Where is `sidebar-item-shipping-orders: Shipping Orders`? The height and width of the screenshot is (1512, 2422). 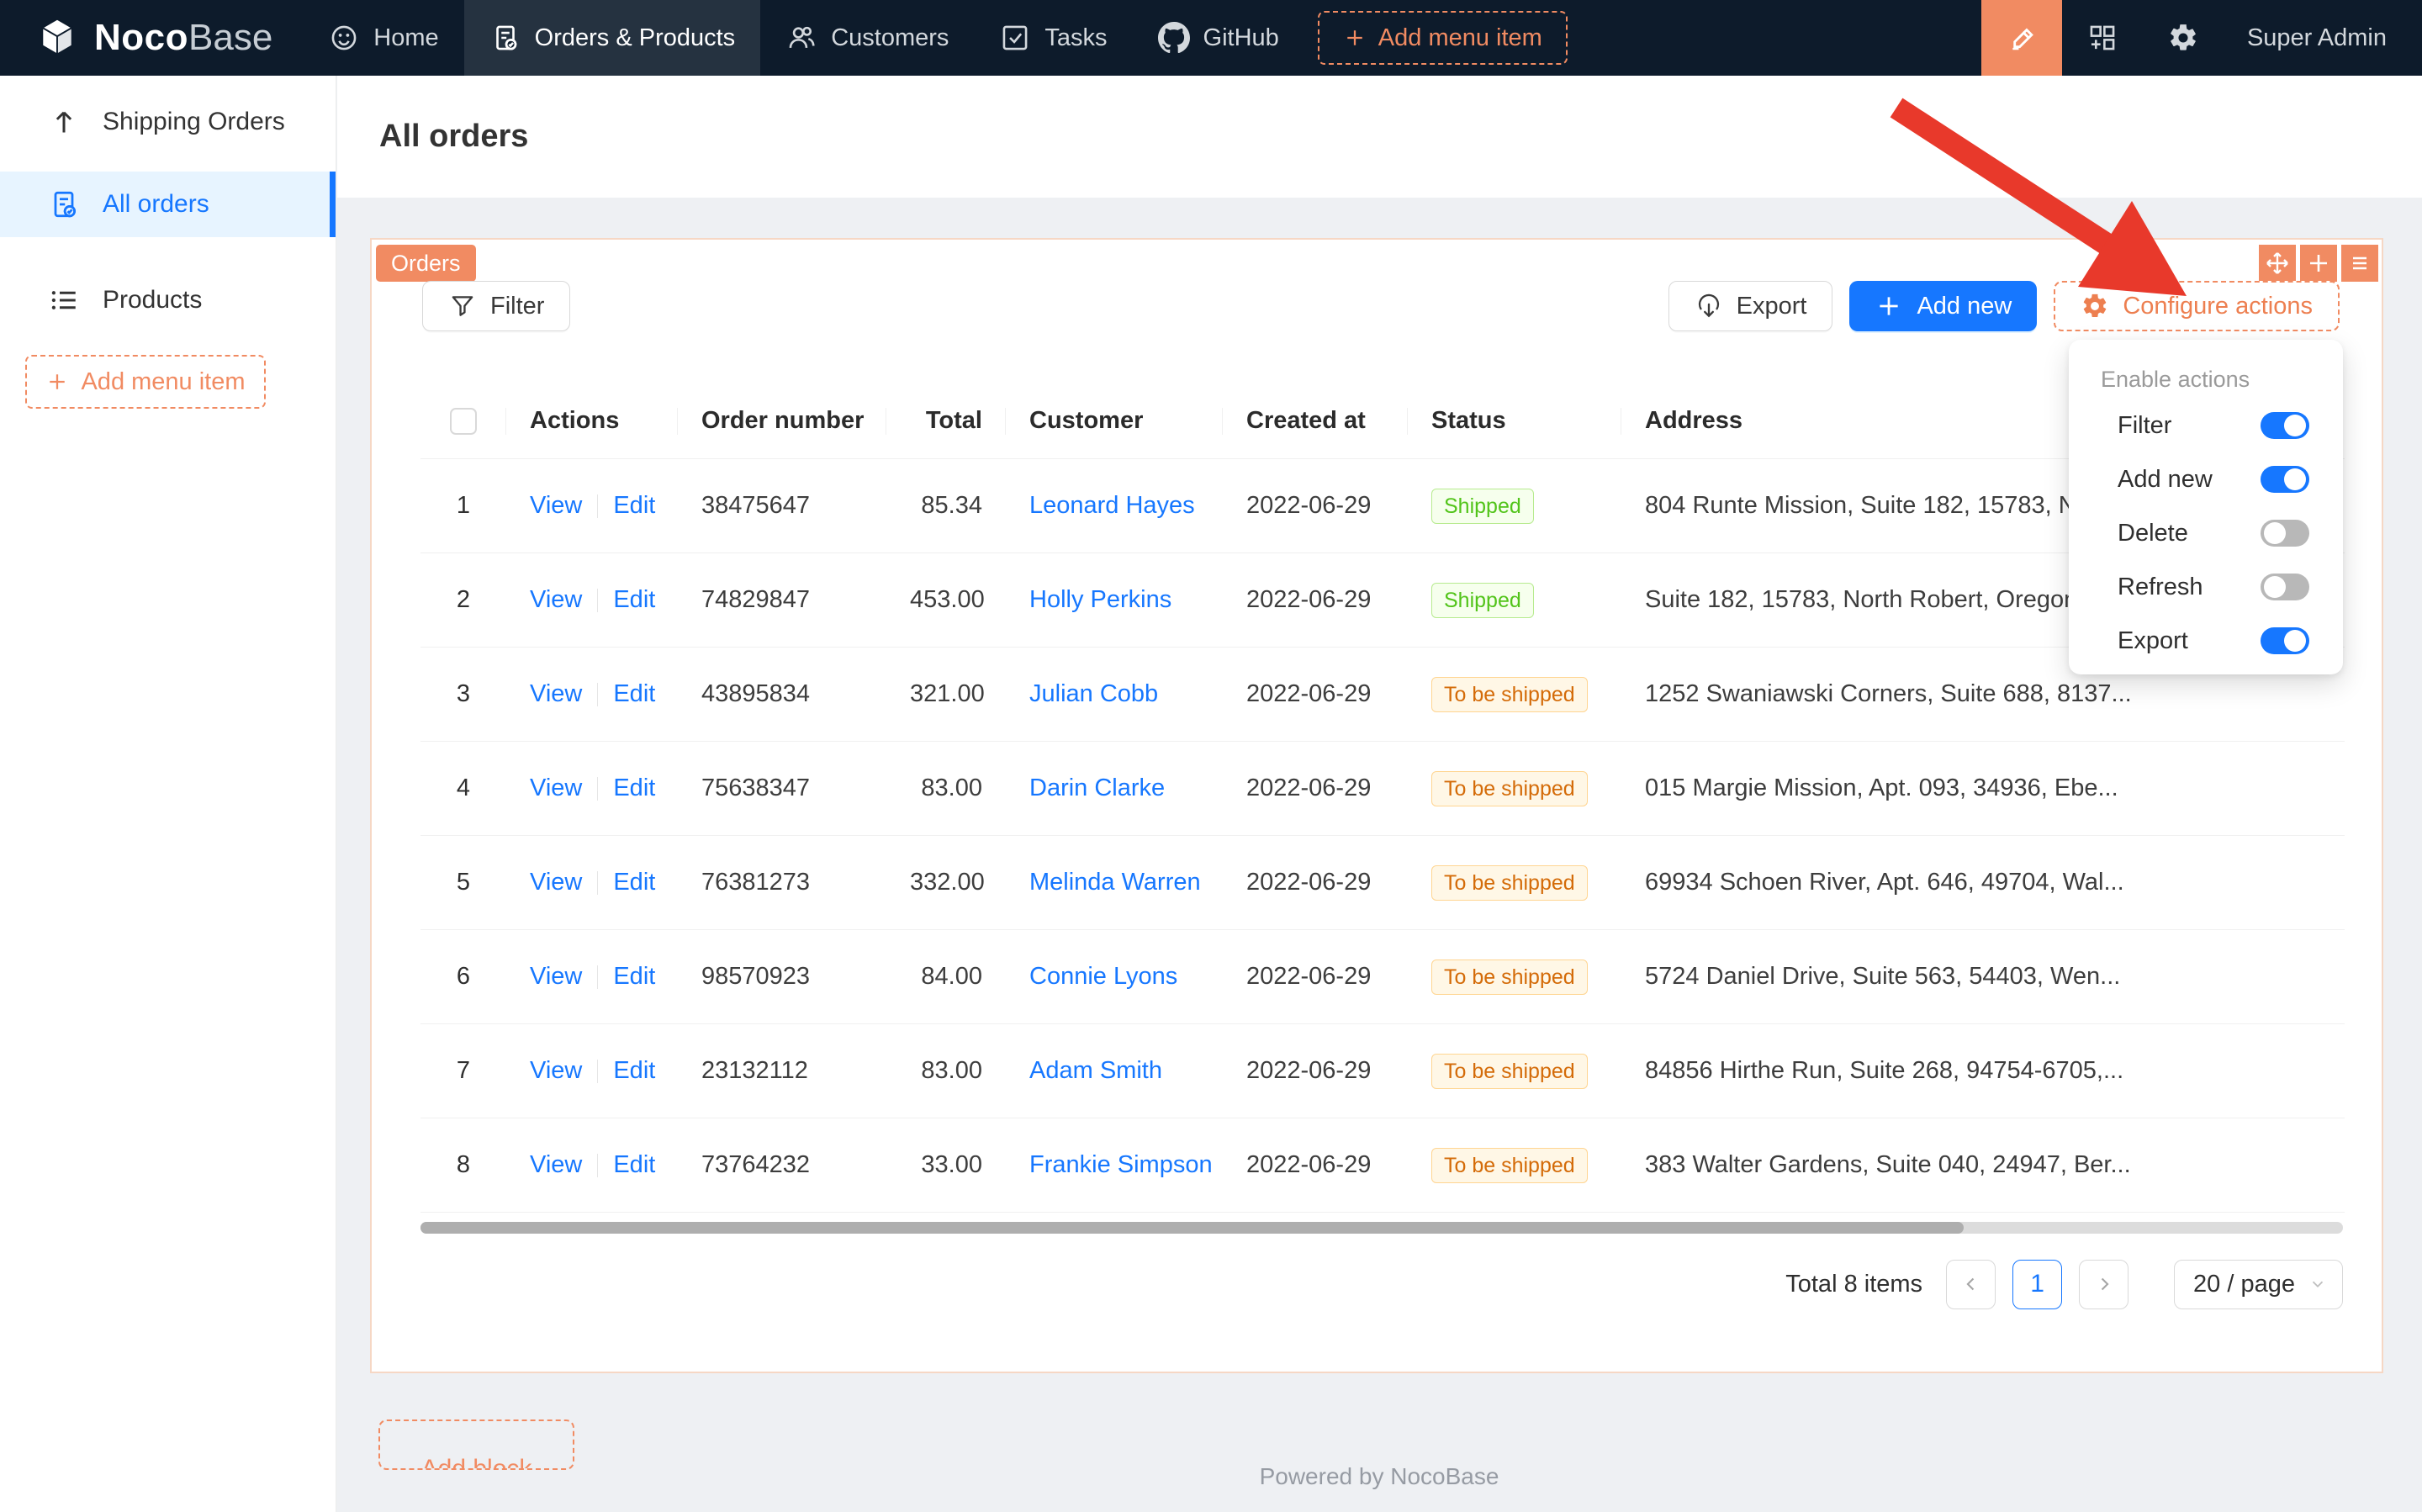
sidebar-item-shipping-orders: Shipping Orders is located at coordinates (168, 122).